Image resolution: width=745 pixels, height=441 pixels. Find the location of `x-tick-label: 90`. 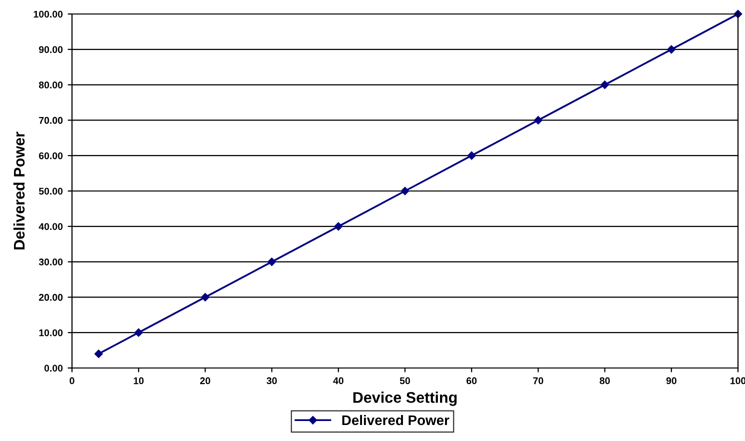

x-tick-label: 90 is located at coordinates (671, 380).